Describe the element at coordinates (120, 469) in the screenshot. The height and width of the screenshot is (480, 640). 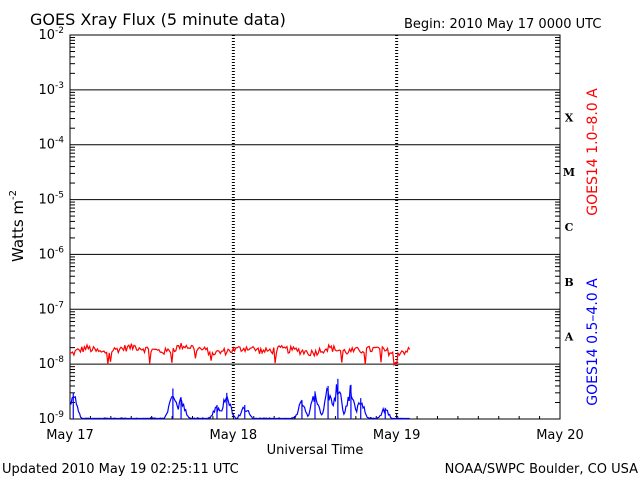
I see `updated-timestamp: Updated 2010 May 19 02:25:11 UTC` at that location.